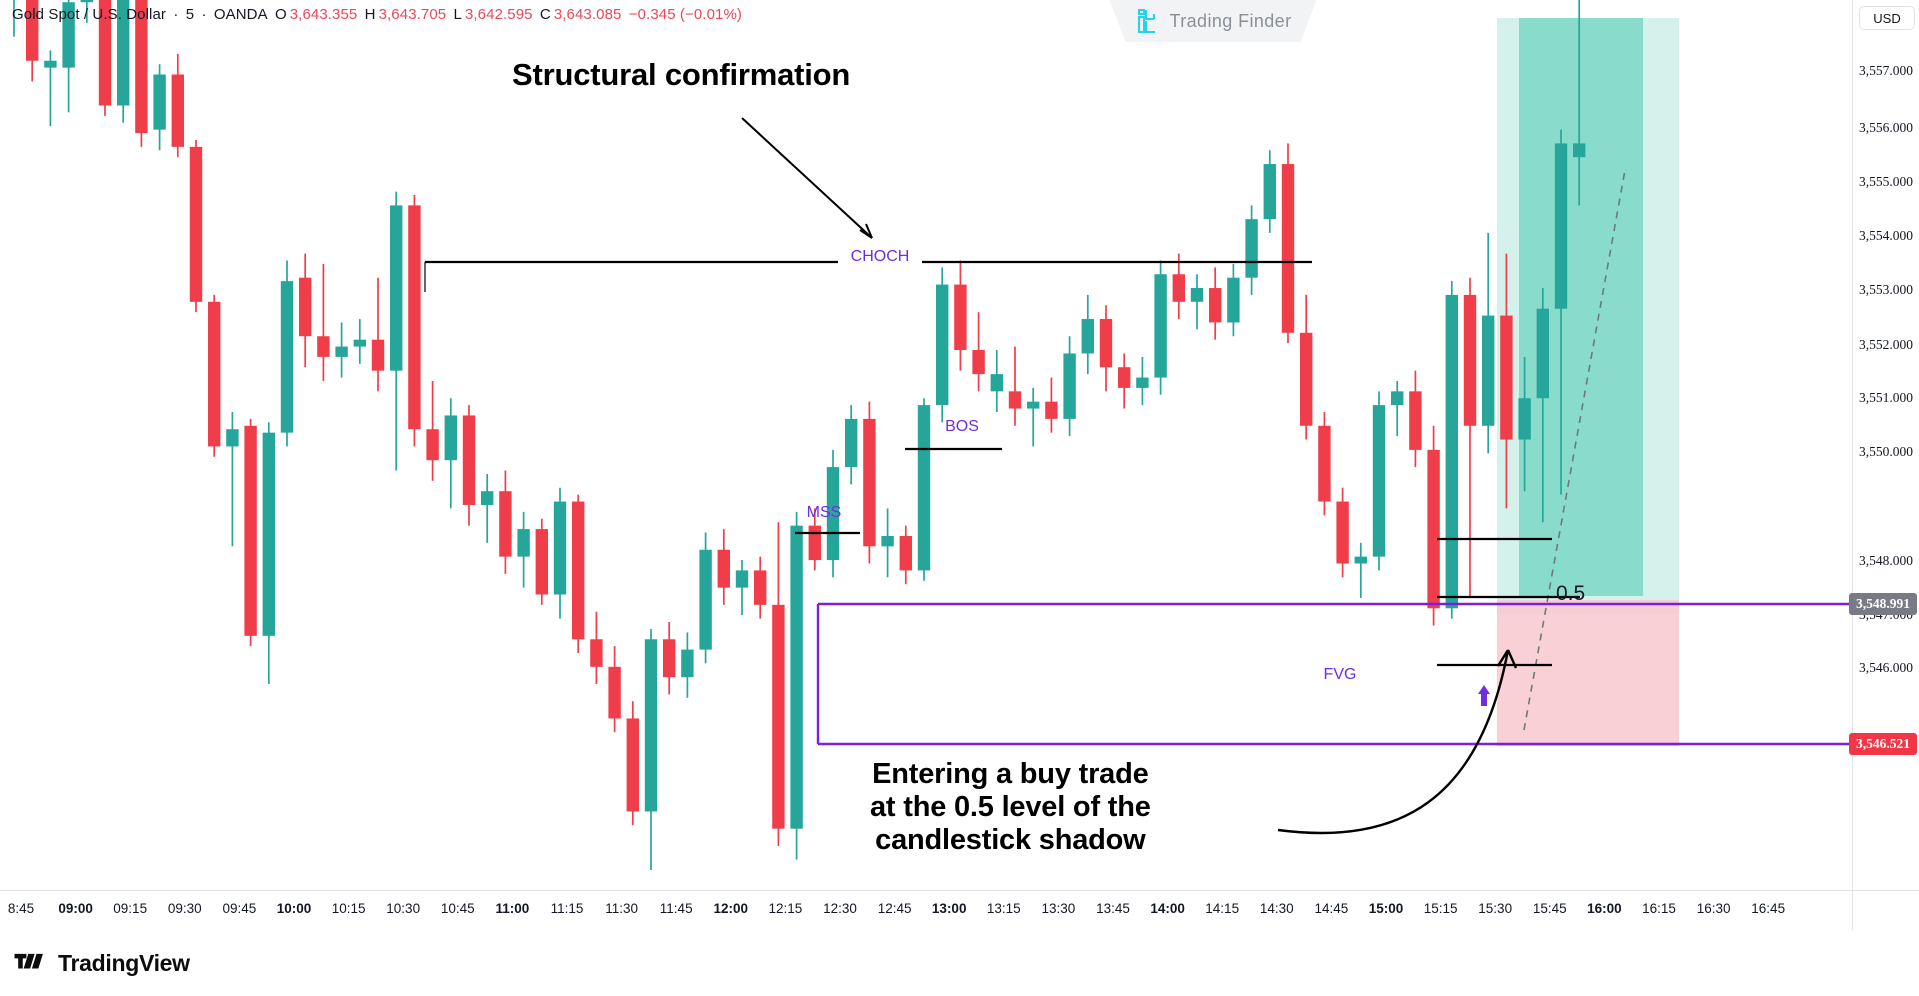  Describe the element at coordinates (1659, 908) in the screenshot. I see `time-tick: 16:15` at that location.